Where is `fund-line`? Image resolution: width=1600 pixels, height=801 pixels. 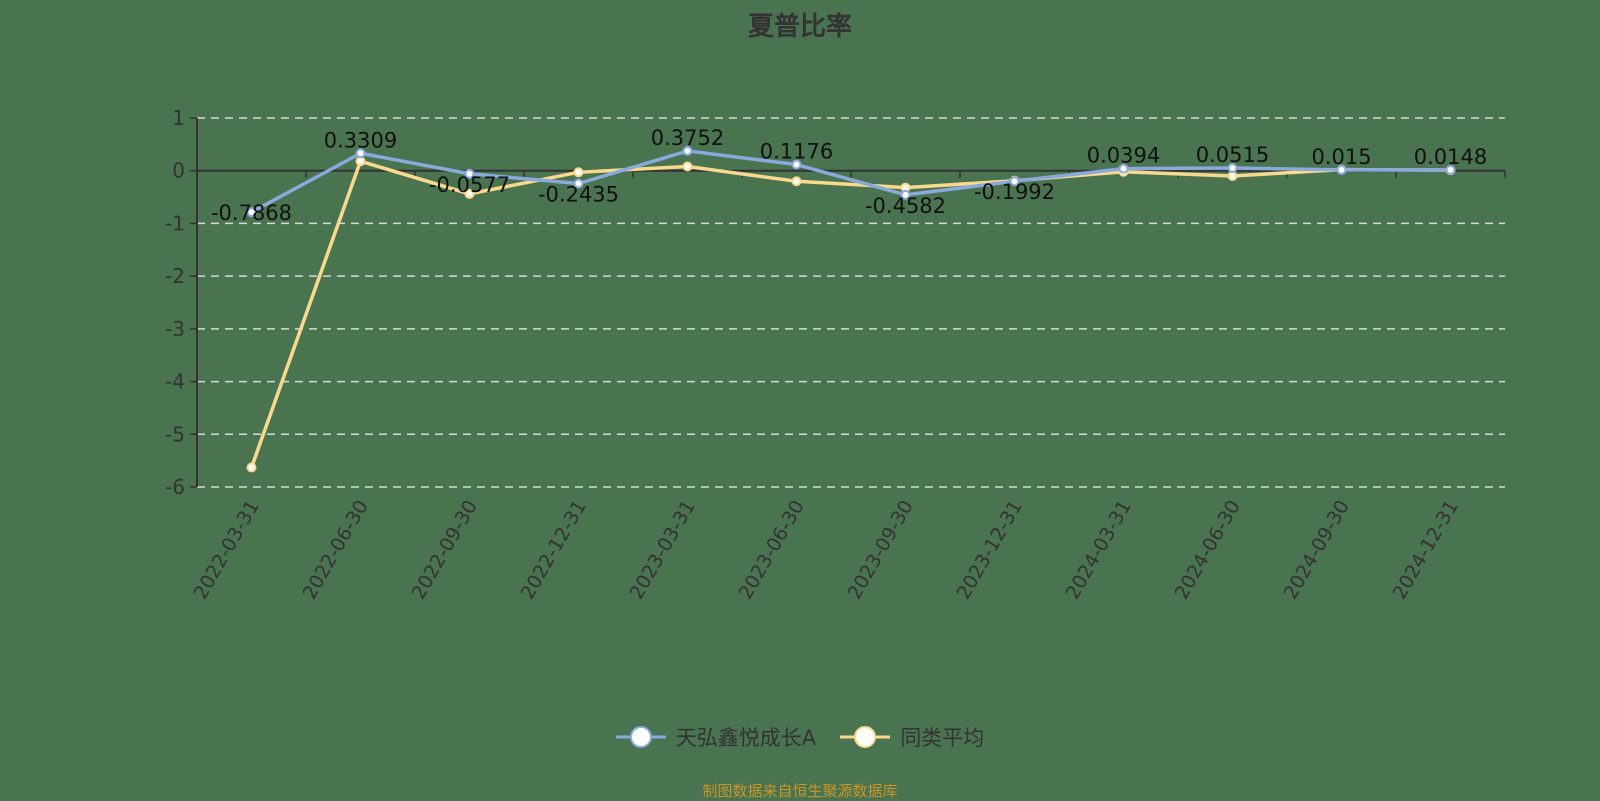 fund-line is located at coordinates (850, 181).